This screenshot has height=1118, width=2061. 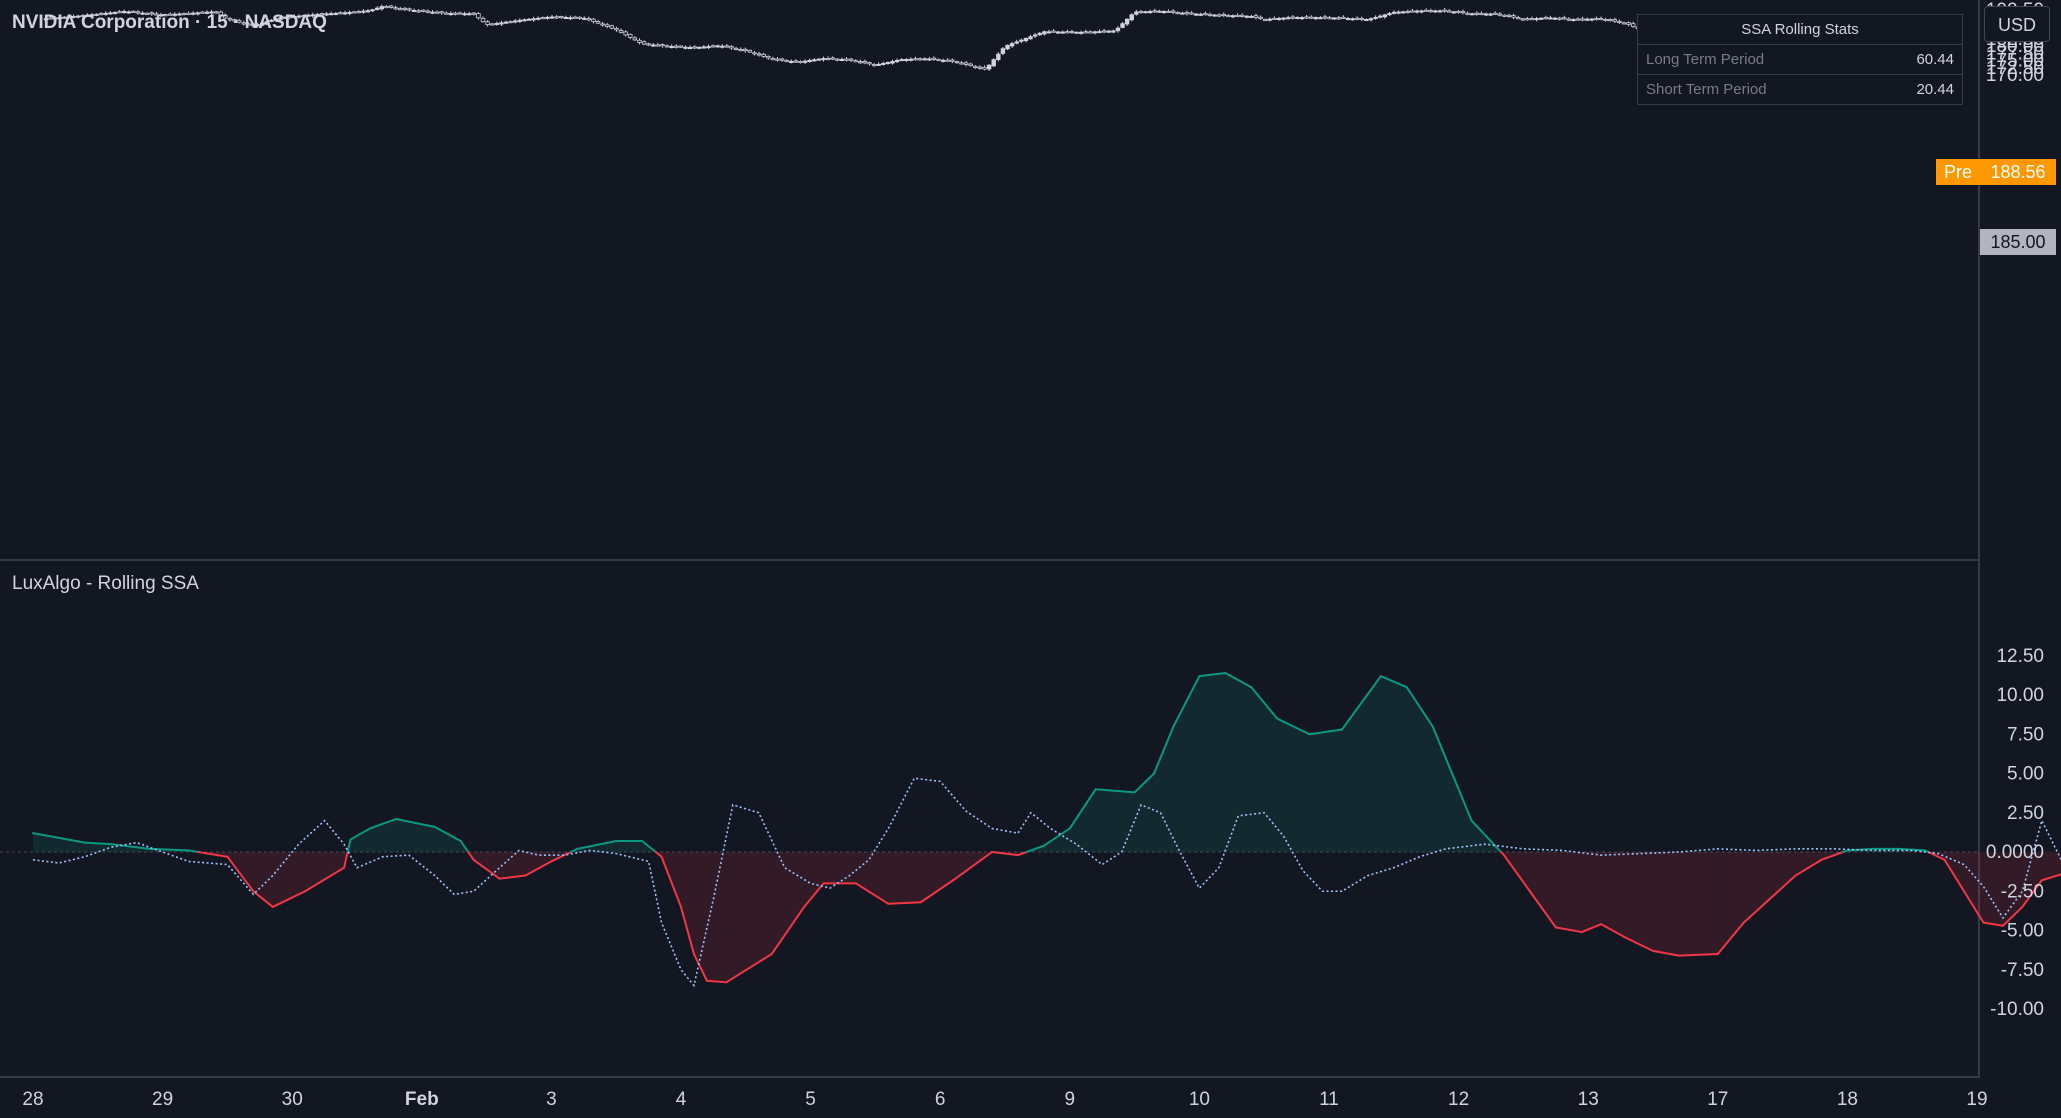 What do you see at coordinates (1070, 1099) in the screenshot?
I see `time-tick-label: 9` at bounding box center [1070, 1099].